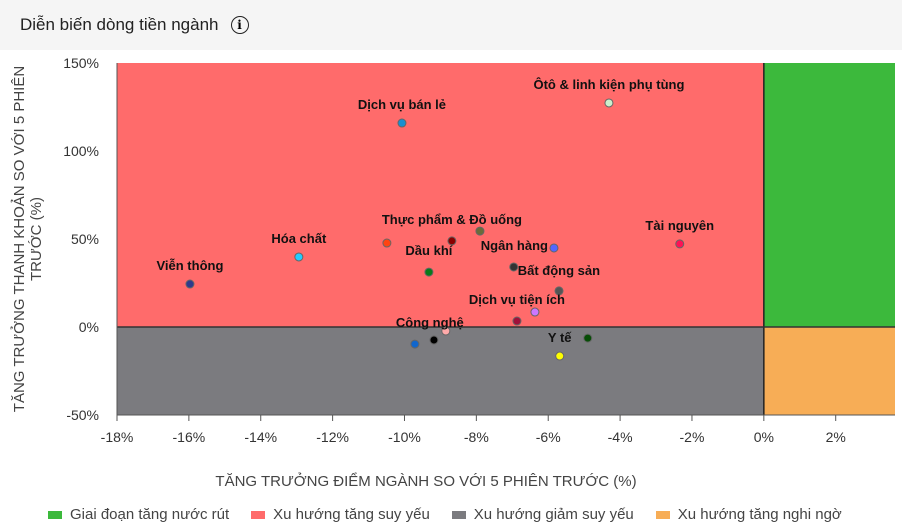  I want to click on chart-header: Diễn biến dòng tiền ngành i, so click(451, 25).